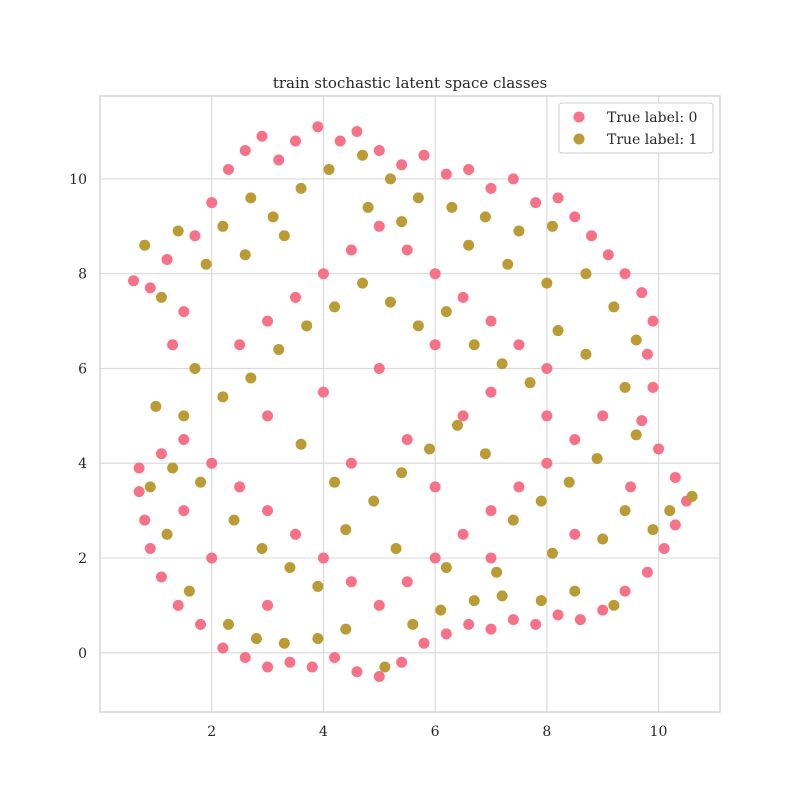 This screenshot has width=800, height=804. I want to click on x-tick-label: 2, so click(211, 732).